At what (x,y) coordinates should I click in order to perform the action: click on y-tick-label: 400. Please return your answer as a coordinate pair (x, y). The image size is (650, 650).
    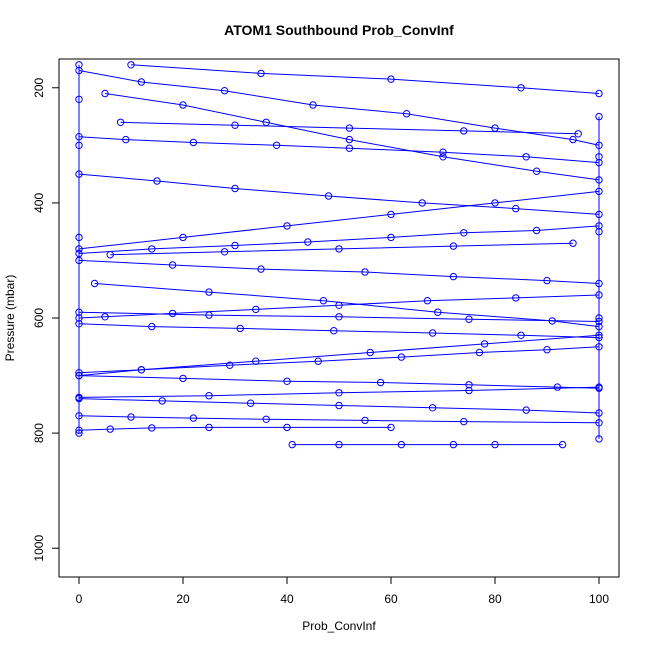
    Looking at the image, I should click on (39, 203).